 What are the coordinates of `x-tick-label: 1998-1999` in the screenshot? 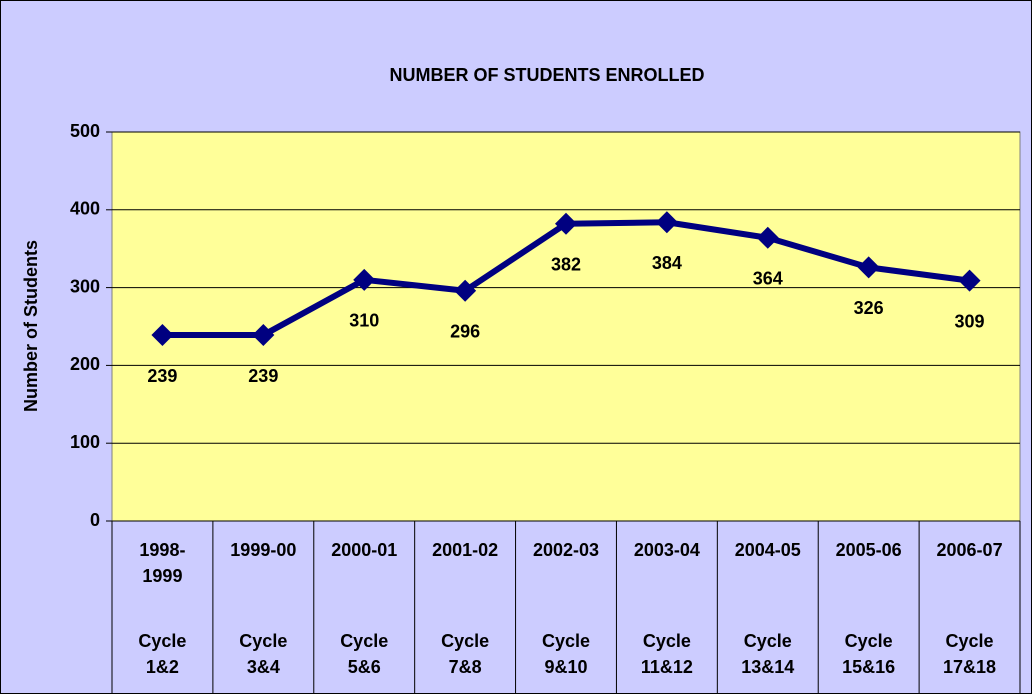 It's located at (162, 563).